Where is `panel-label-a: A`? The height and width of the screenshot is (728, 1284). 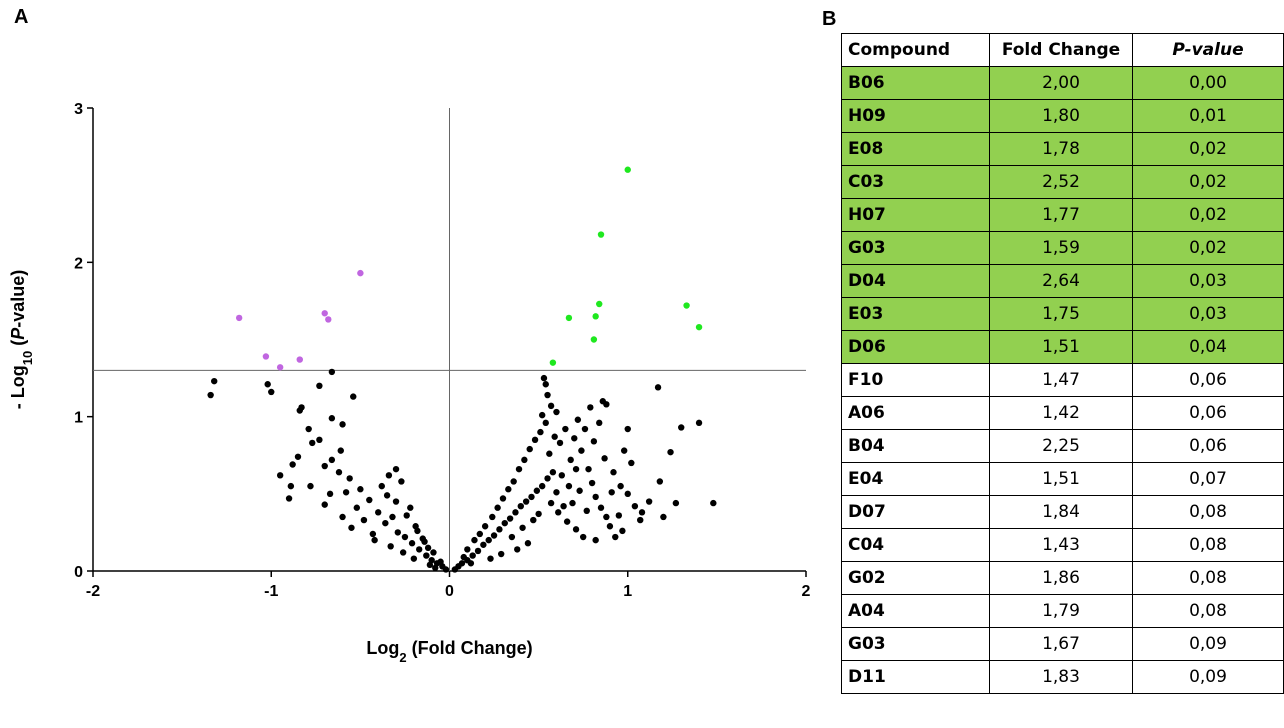
panel-label-a: A is located at coordinates (21, 17).